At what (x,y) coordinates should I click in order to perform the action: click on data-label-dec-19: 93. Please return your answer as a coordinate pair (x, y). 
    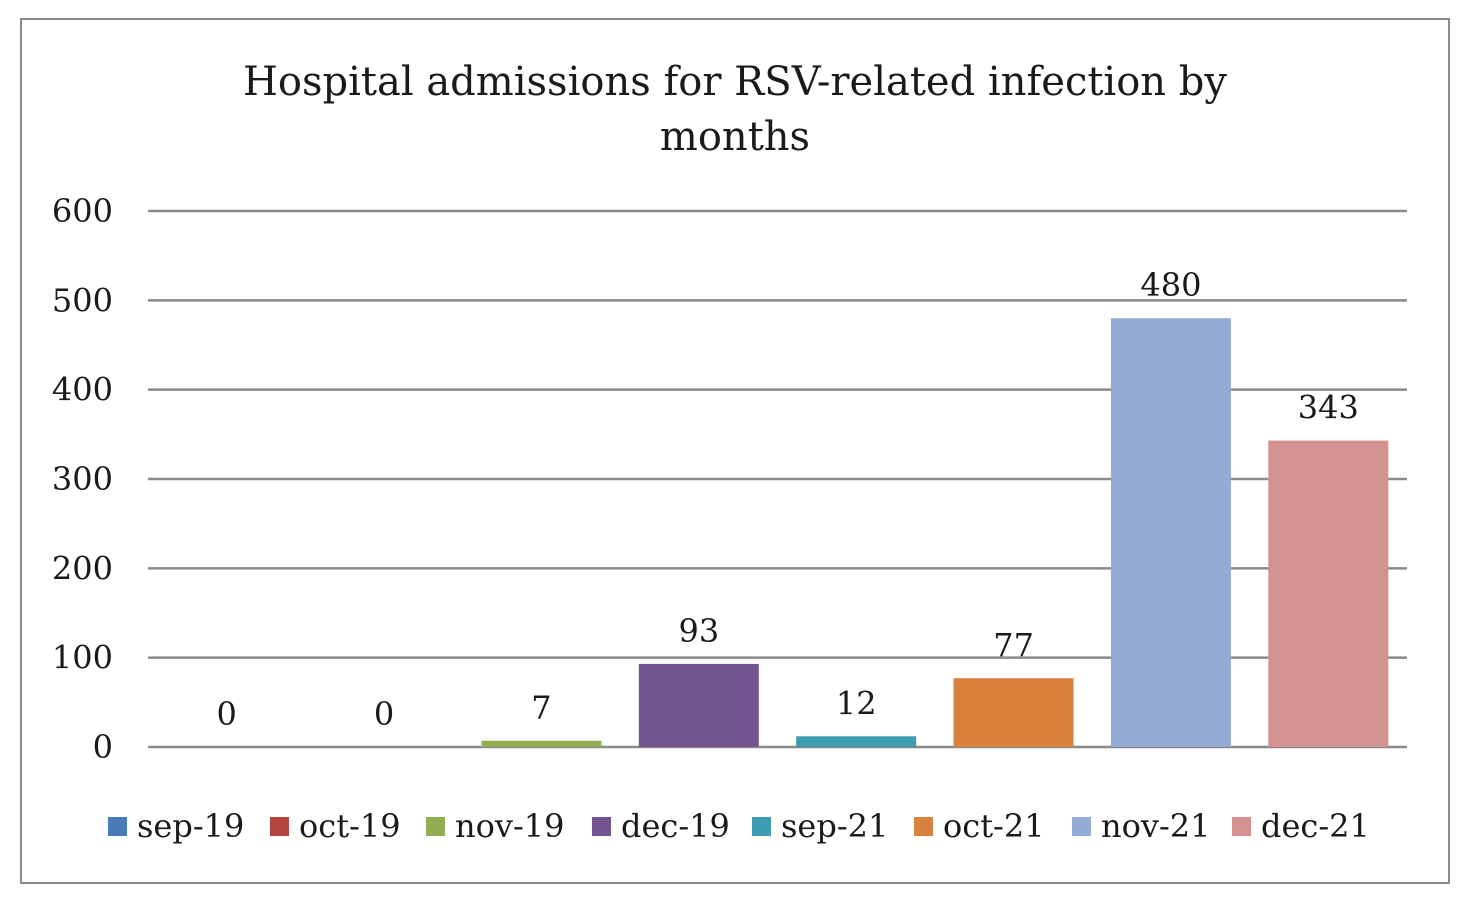
    Looking at the image, I should click on (698, 631).